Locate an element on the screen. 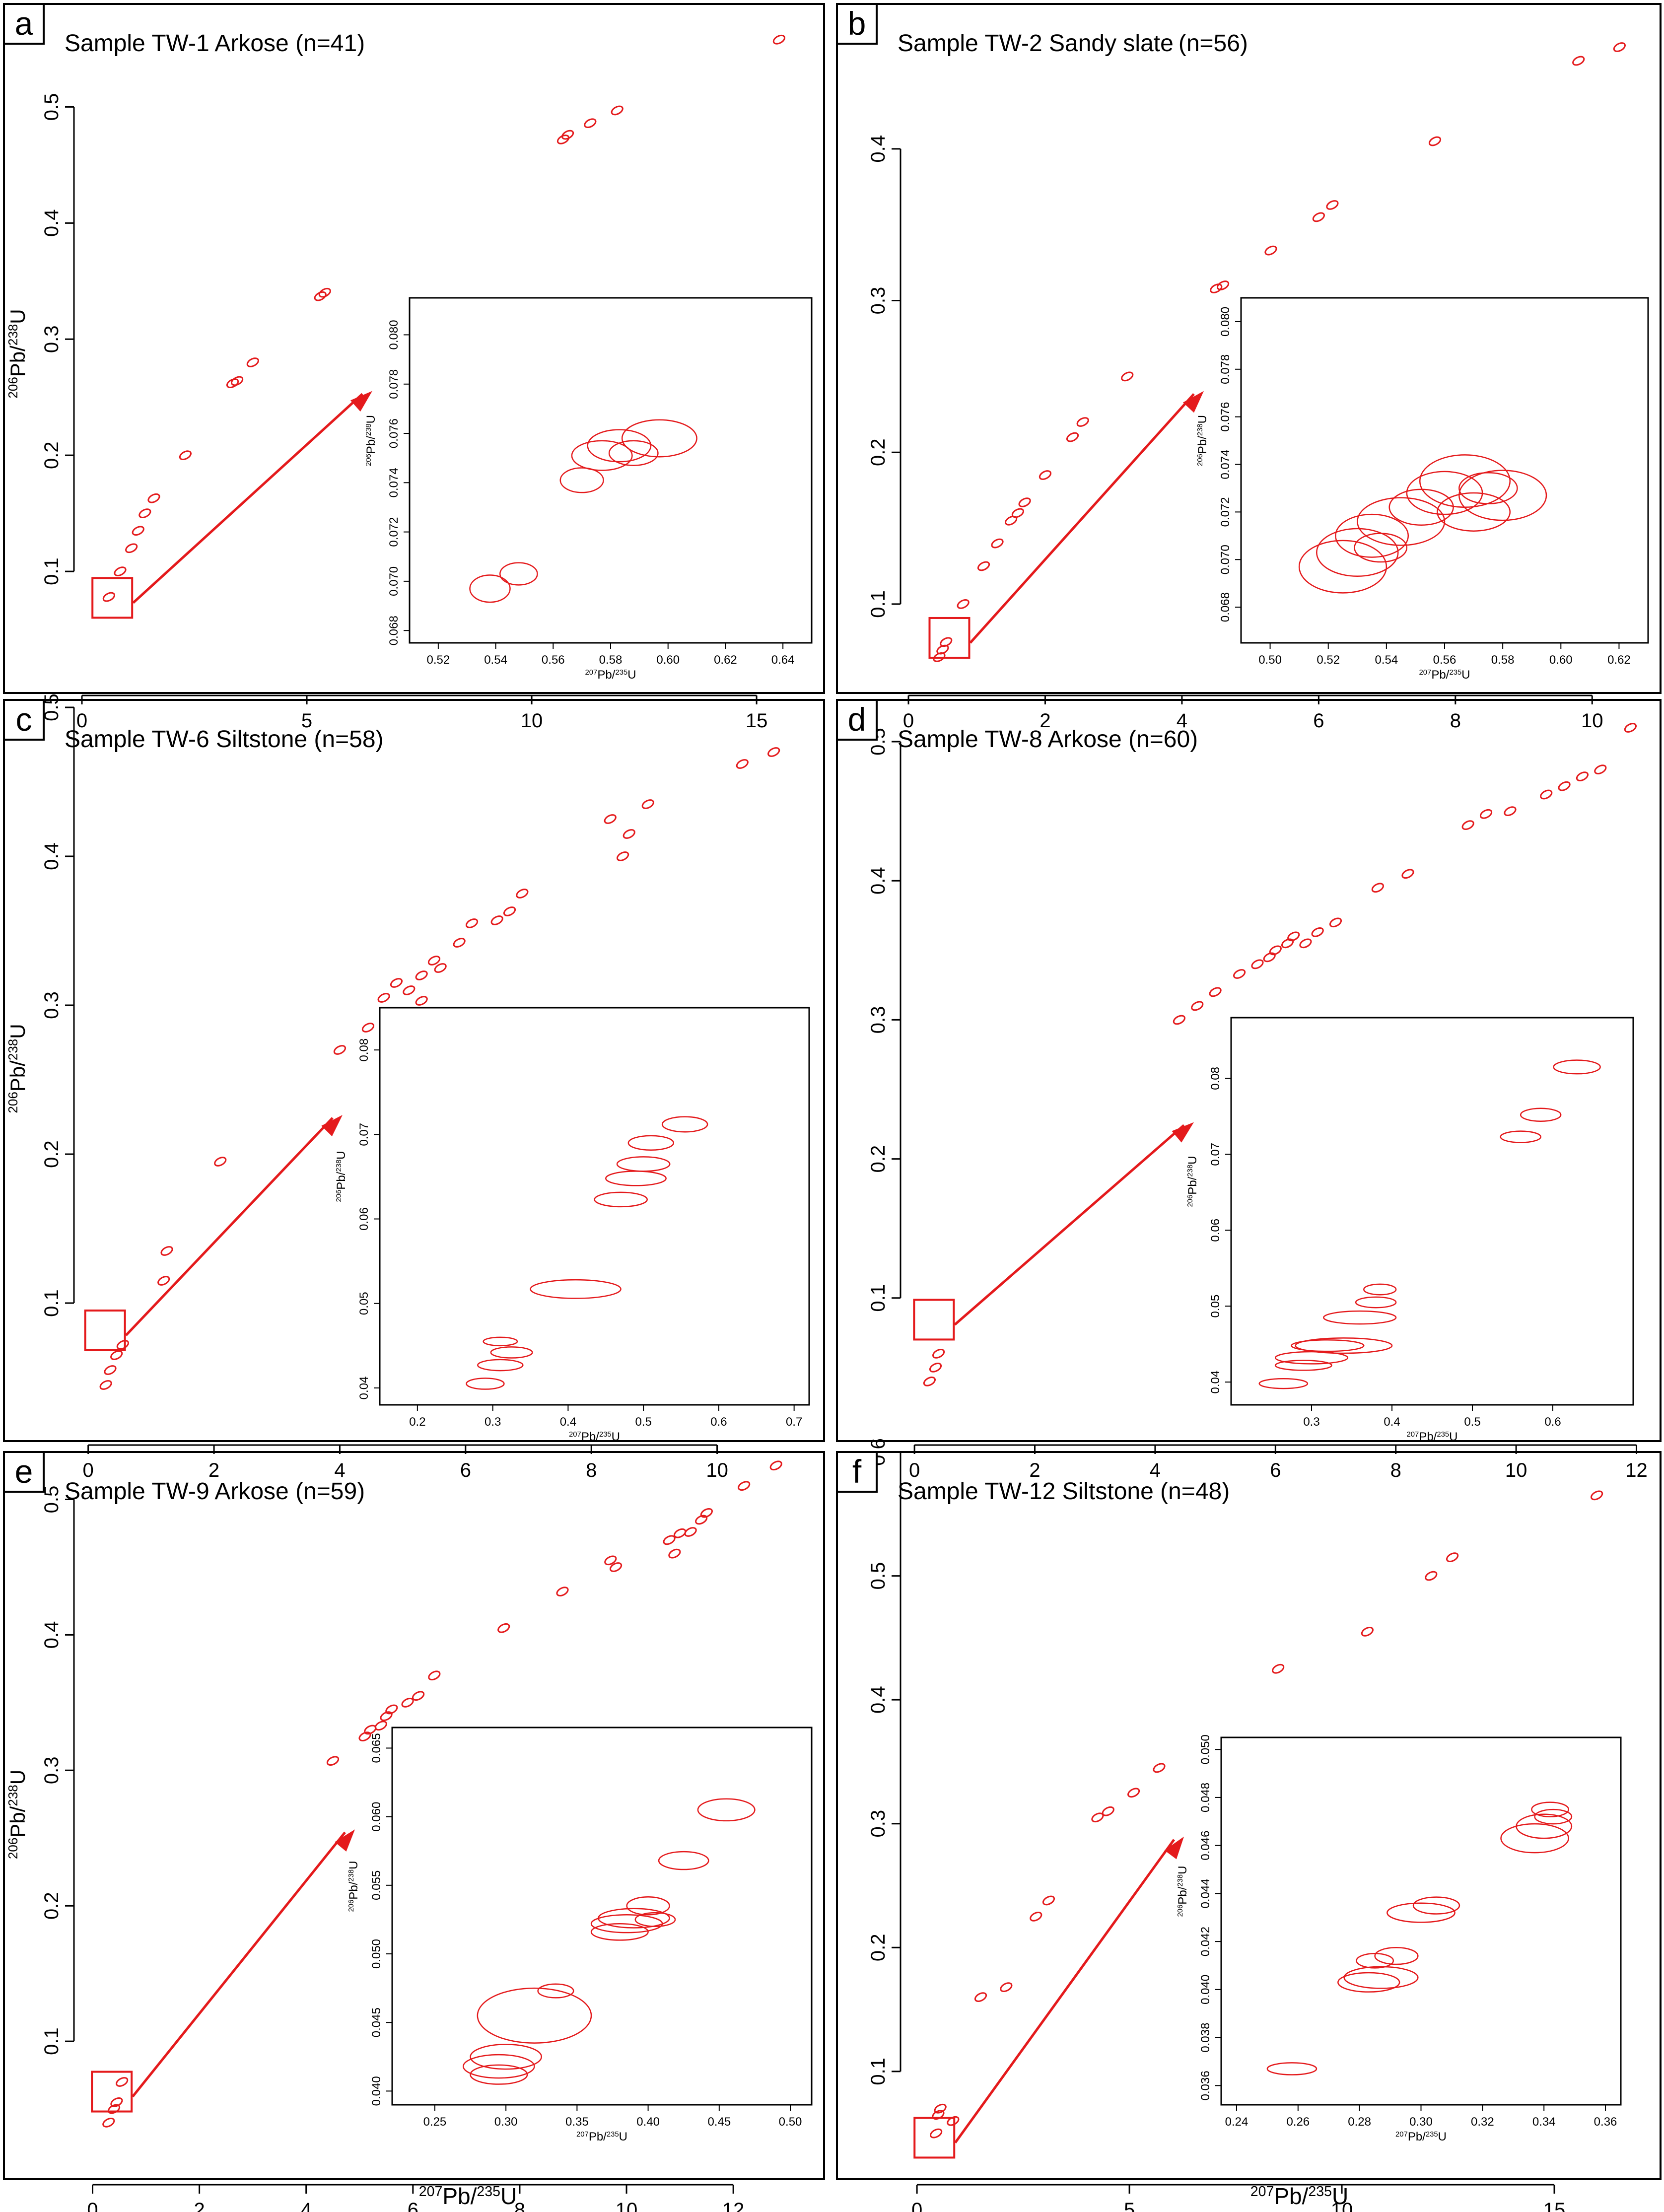  y-tick-label: 0.1 is located at coordinates (52, 1303).